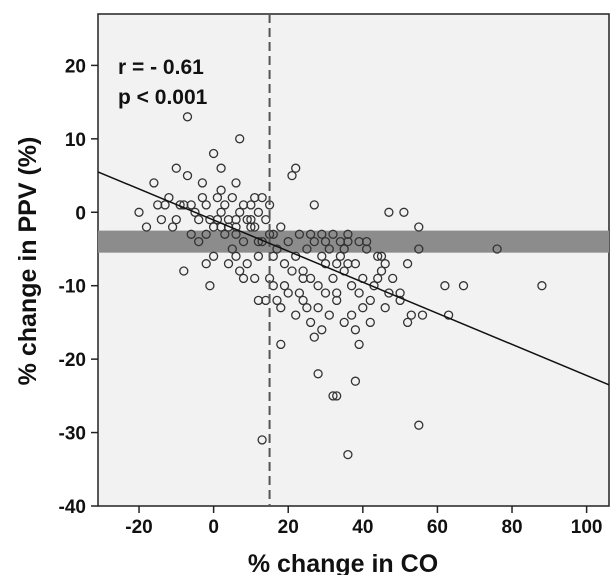  What do you see at coordinates (72, 360) in the screenshot?
I see `y-tick-label: -20` at bounding box center [72, 360].